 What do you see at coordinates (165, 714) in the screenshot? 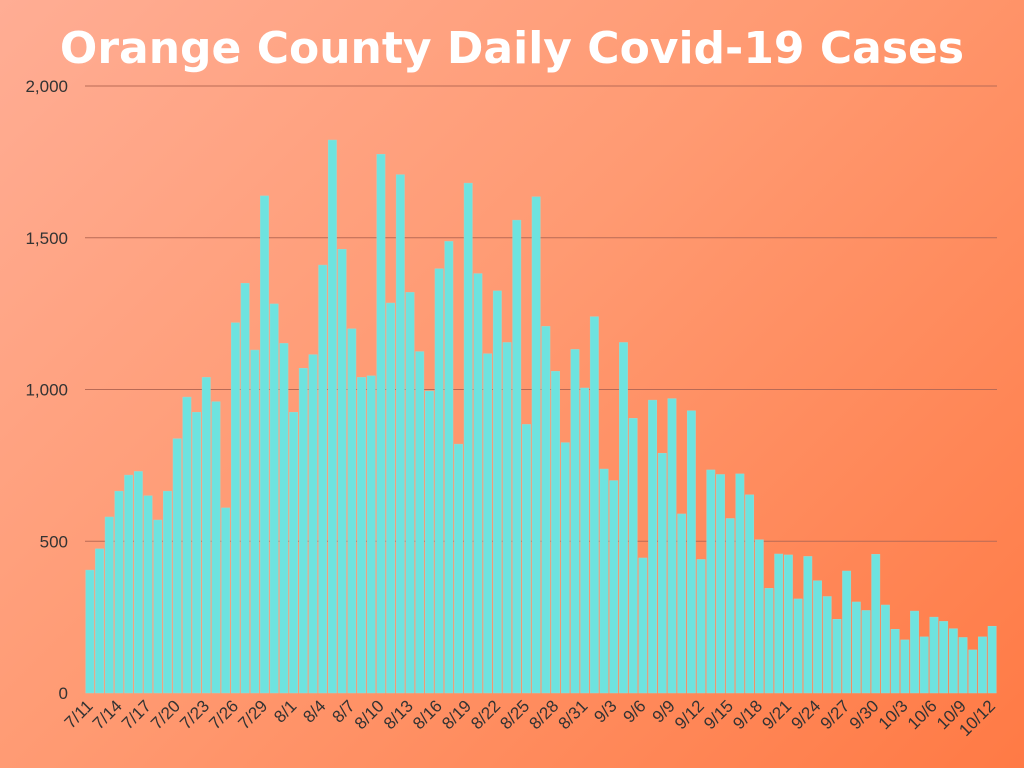
I see `x-tick-label: 7/20` at bounding box center [165, 714].